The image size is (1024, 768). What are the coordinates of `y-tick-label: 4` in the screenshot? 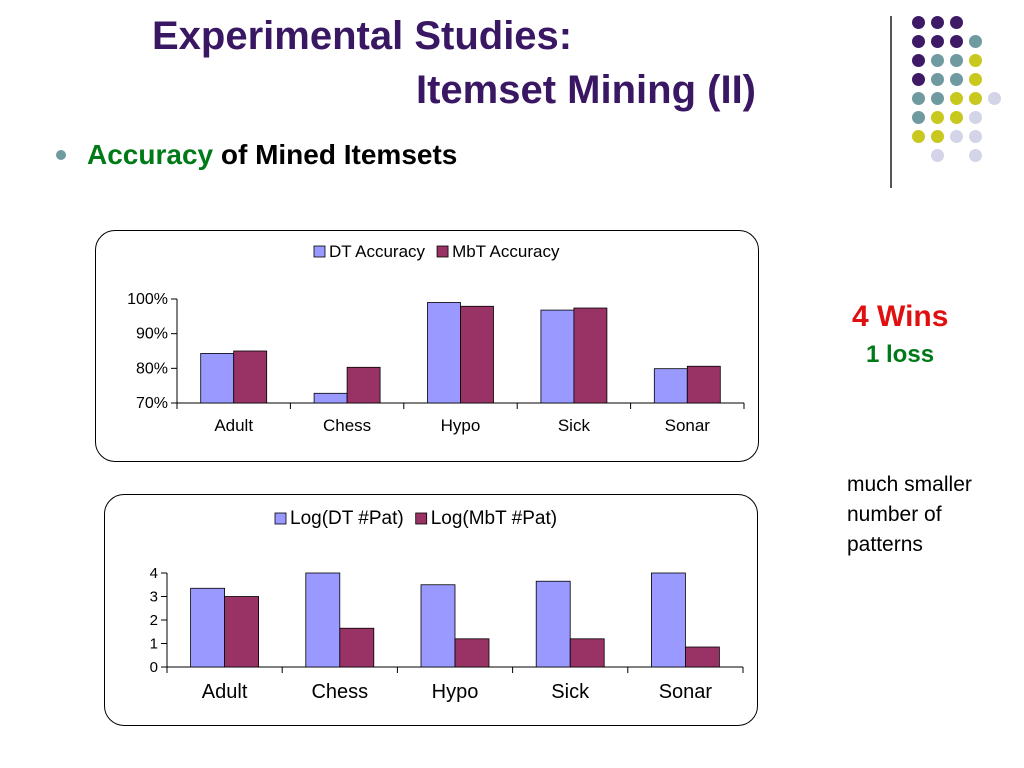 It's located at (154, 573).